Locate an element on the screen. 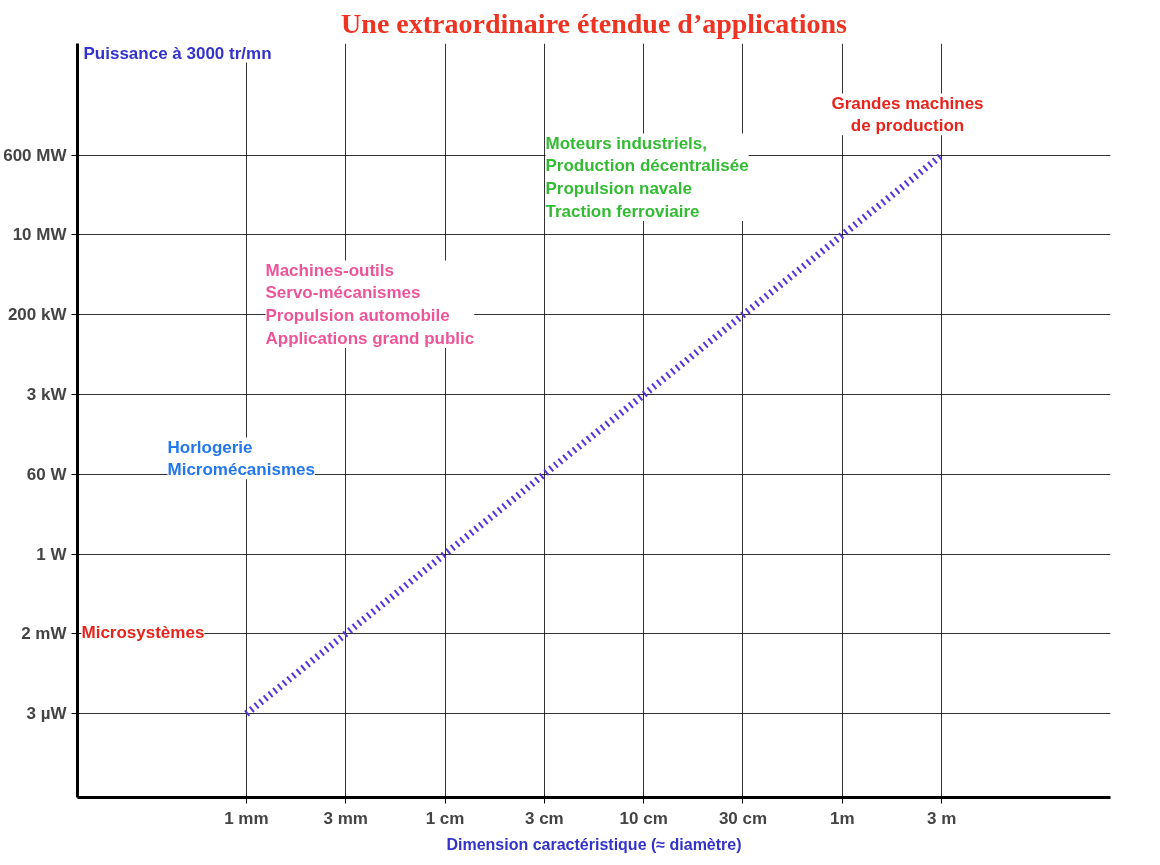  text: 200 kW is located at coordinates (37, 315).